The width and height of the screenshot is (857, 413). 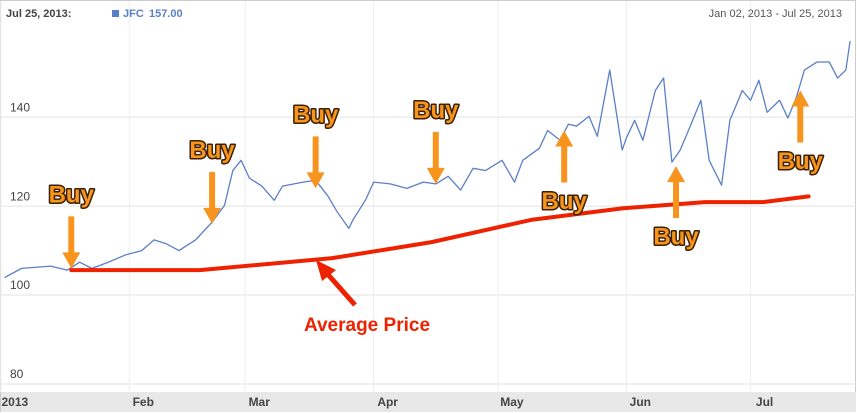 I want to click on y-tick-label: 100, so click(x=20, y=285).